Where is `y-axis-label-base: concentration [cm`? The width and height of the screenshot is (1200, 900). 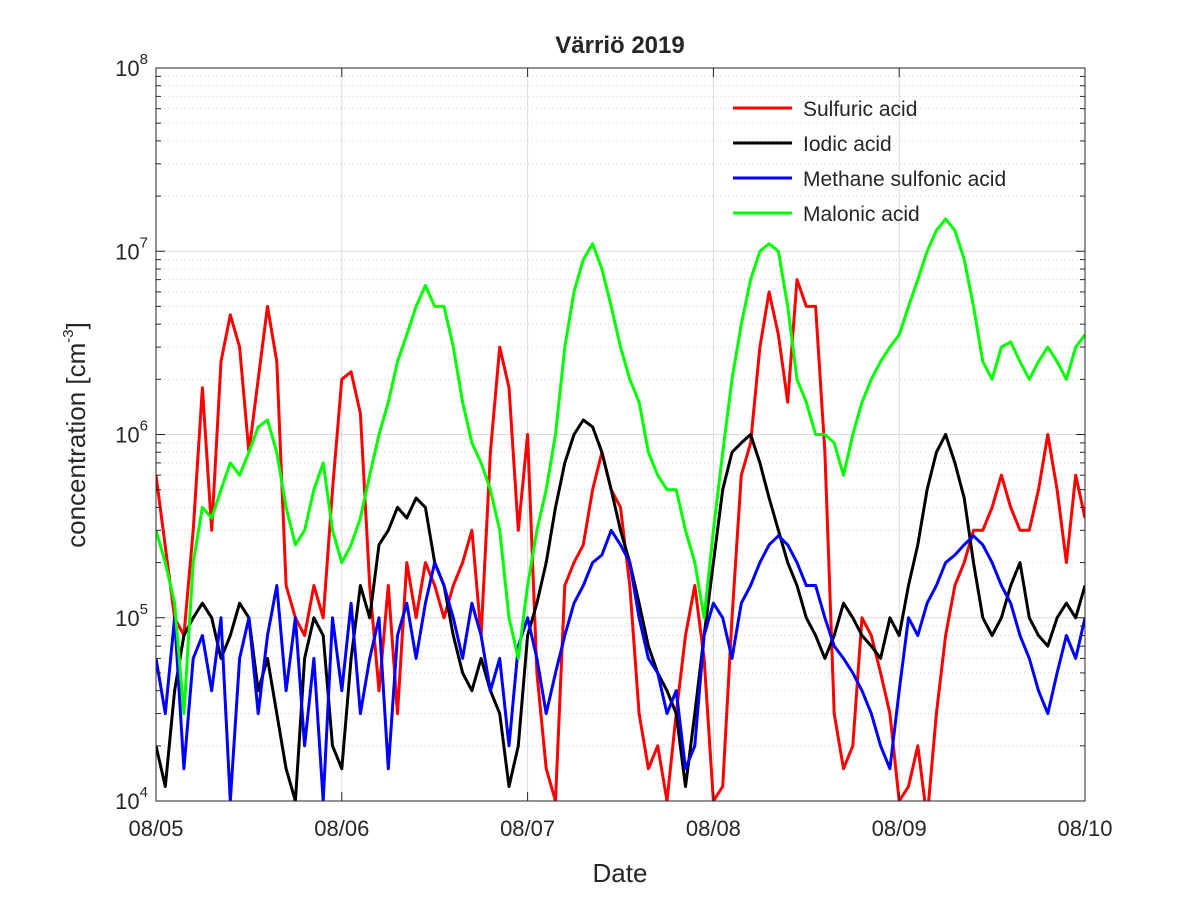 y-axis-label-base: concentration [cm is located at coordinates (76, 445).